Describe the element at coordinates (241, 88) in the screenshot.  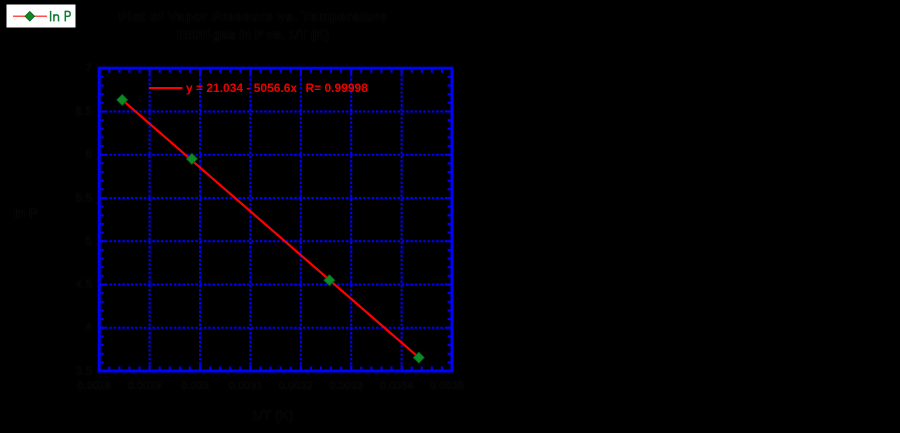
I see `svg-text: y = 21.034 - 5056.6x` at that location.